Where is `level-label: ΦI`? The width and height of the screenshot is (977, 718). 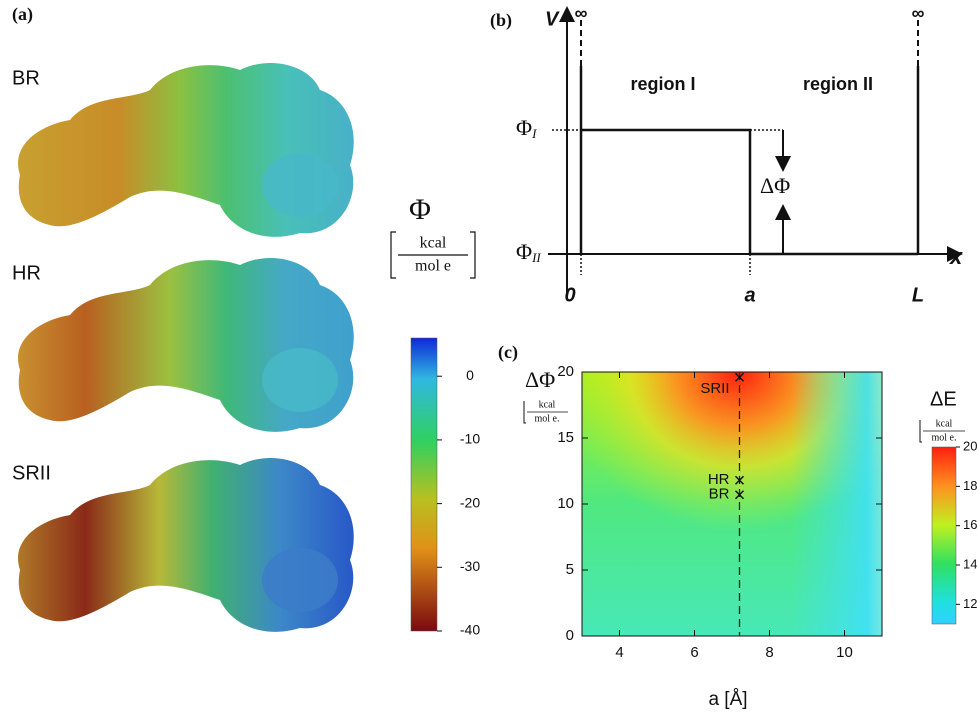 level-label: ΦI is located at coordinates (526, 128).